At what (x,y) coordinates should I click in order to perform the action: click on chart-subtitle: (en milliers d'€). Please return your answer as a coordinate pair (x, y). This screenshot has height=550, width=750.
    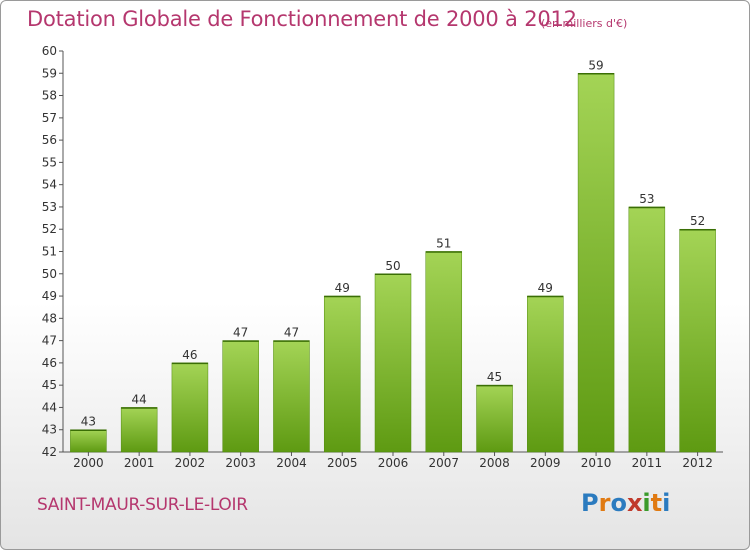
    Looking at the image, I should click on (584, 23).